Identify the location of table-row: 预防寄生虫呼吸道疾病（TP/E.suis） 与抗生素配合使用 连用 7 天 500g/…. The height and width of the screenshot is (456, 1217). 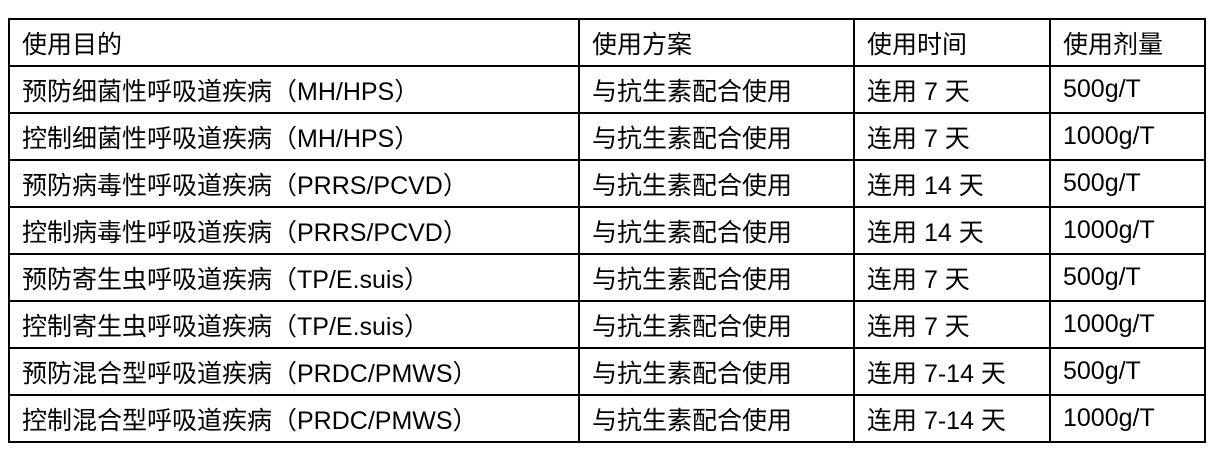
(607, 277).